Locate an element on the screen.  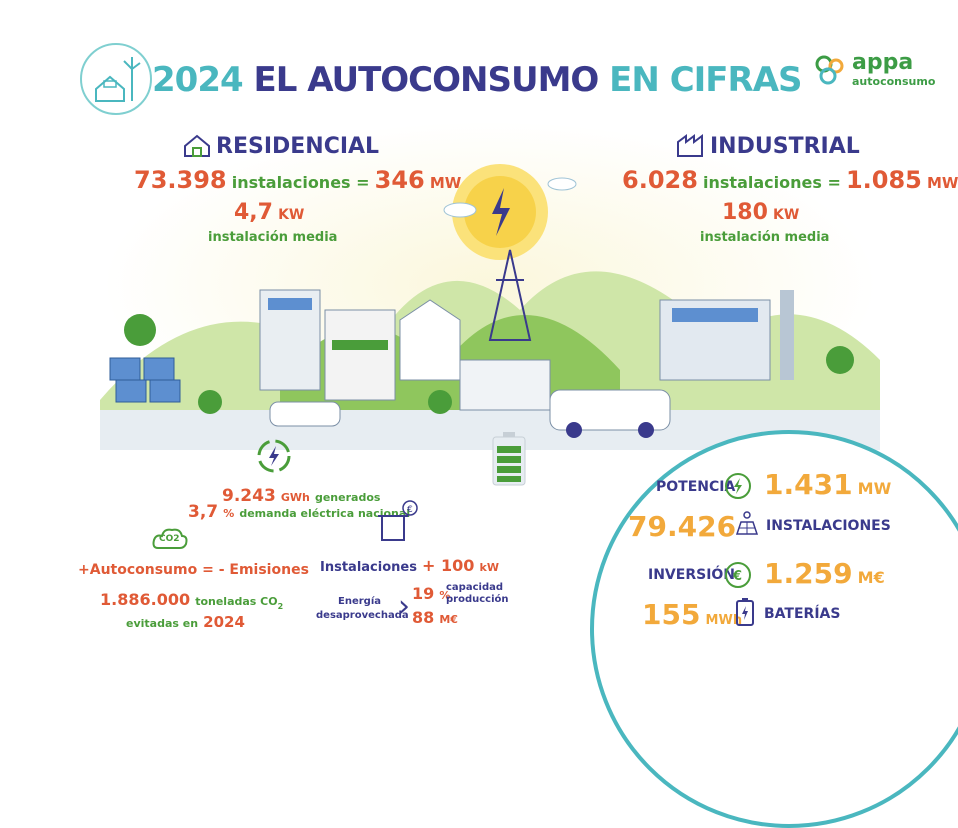
kpi-investment-value: 1.259 is located at coordinates (808, 573).